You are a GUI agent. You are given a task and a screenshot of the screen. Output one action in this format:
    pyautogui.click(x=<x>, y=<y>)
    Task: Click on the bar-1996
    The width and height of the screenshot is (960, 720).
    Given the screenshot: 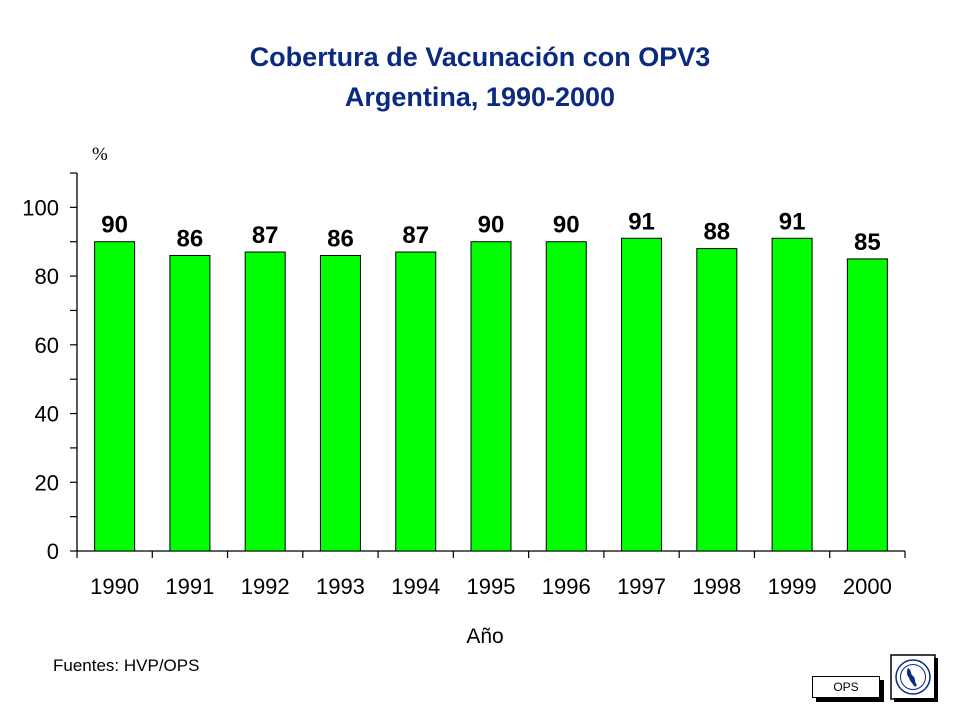 What is the action you would take?
    pyautogui.click(x=566, y=396)
    